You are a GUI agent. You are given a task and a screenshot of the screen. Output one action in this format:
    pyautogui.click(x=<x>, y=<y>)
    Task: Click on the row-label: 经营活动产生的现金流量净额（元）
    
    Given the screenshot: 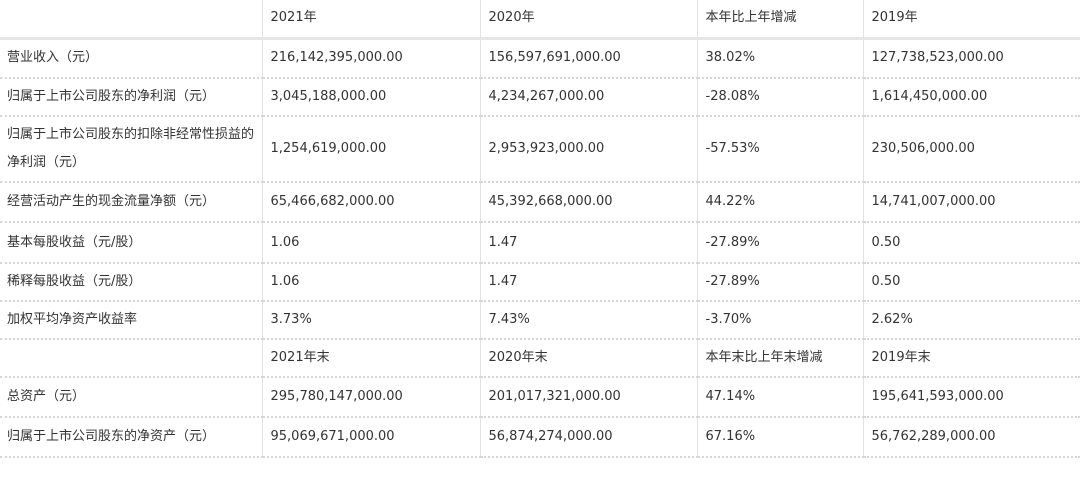 What is the action you would take?
    pyautogui.click(x=131, y=202)
    